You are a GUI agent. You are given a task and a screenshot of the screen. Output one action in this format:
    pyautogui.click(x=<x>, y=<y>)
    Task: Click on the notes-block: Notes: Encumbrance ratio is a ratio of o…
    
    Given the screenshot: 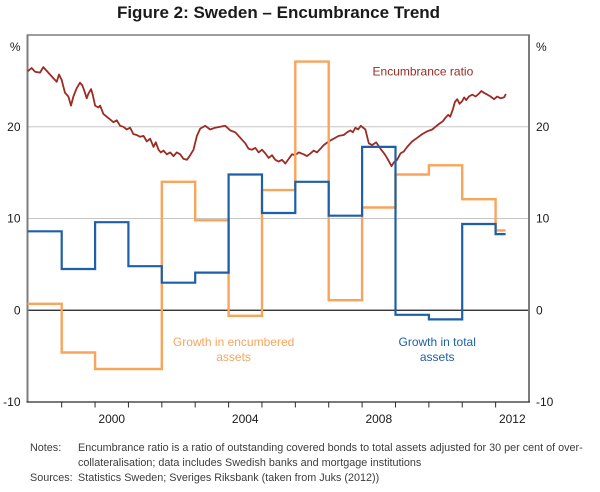 What is the action you would take?
    pyautogui.click(x=310, y=463)
    